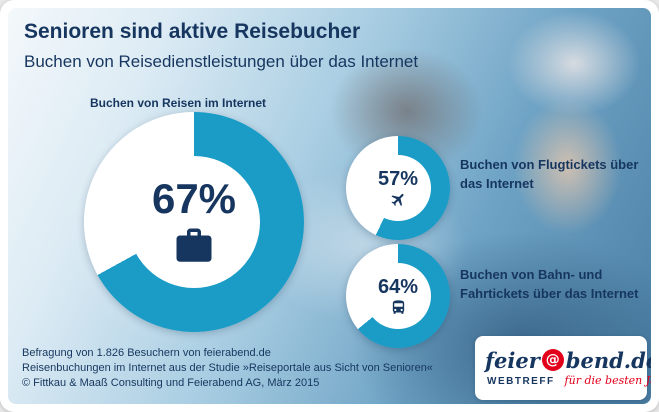 This screenshot has height=412, width=659. I want to click on chart-title: Buchen von Reisen im Internet, so click(178, 103).